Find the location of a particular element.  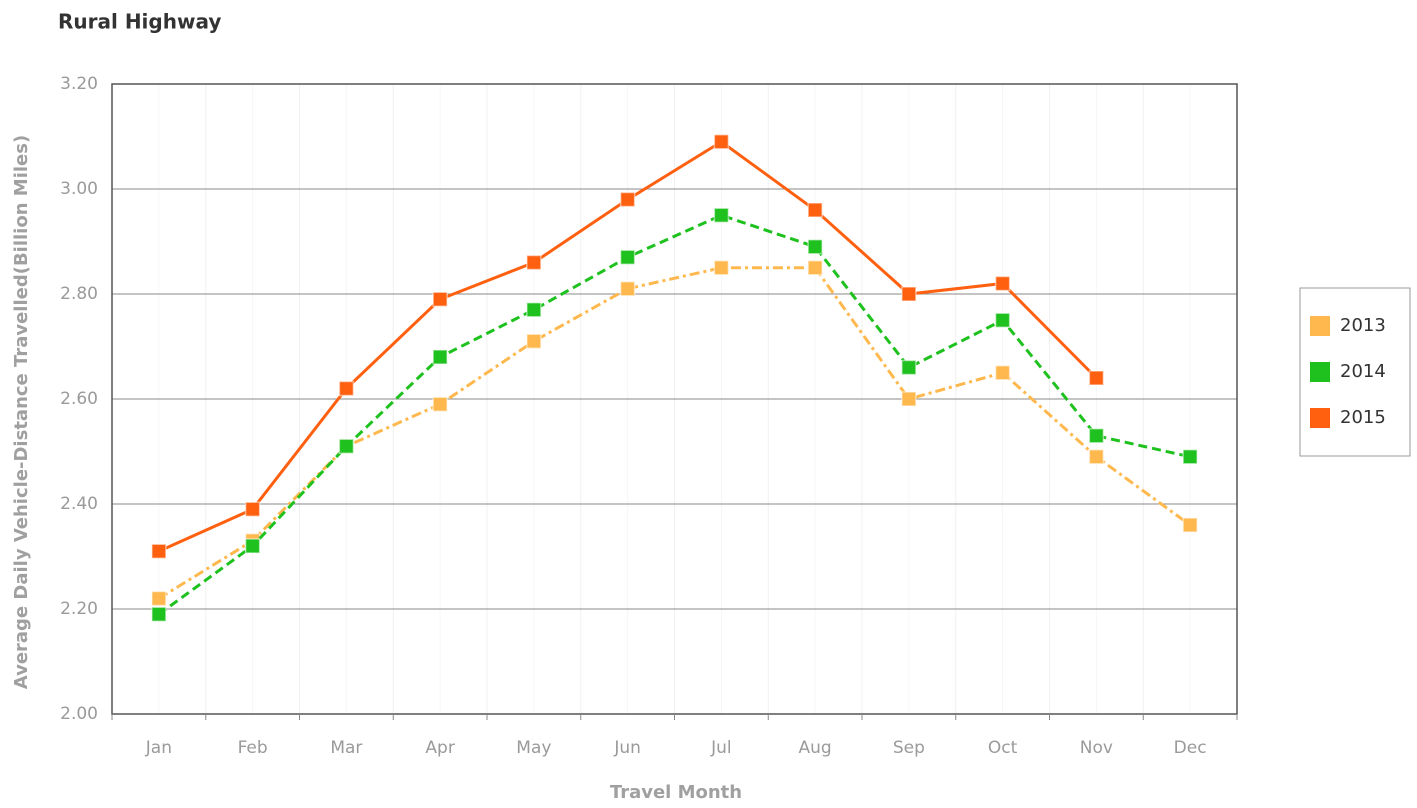

x-tick-label: Jul is located at coordinates (721, 748).